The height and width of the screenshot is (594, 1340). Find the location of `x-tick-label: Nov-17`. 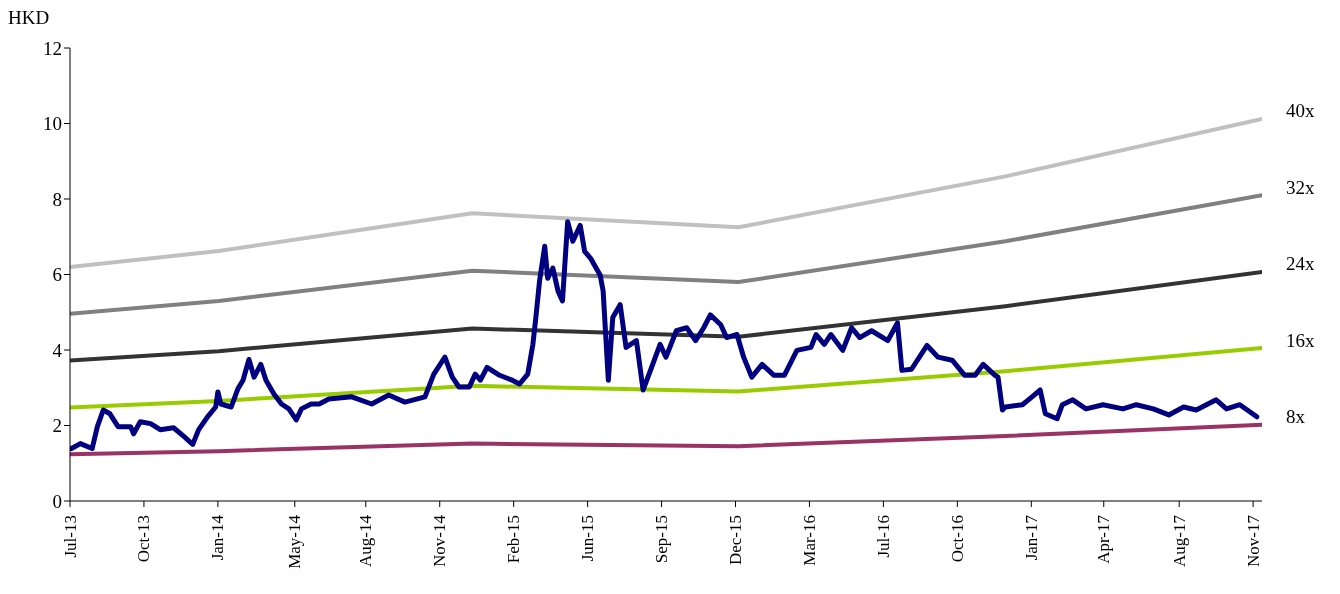

x-tick-label: Nov-17 is located at coordinates (1253, 540).